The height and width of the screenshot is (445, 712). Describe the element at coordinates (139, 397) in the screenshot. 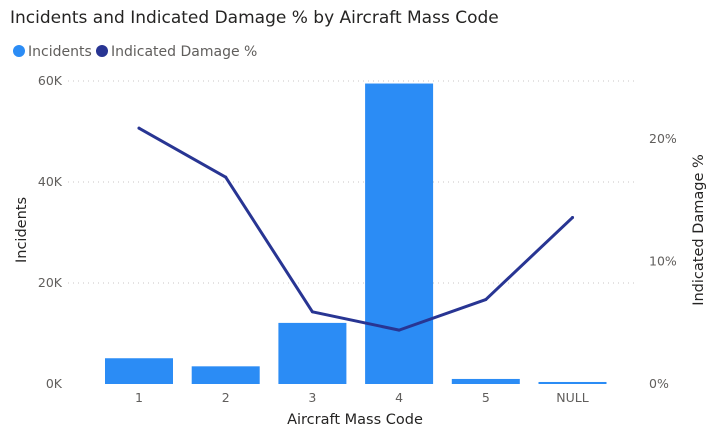

I see `x-tick-label: 1` at that location.